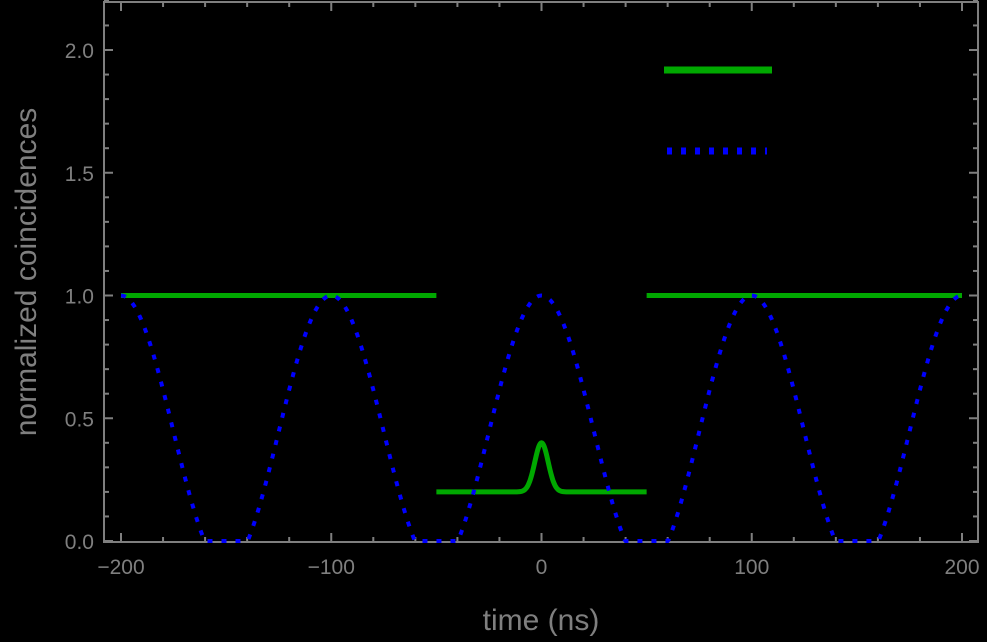  I want to click on y-tick-label: 0.0, so click(79, 542).